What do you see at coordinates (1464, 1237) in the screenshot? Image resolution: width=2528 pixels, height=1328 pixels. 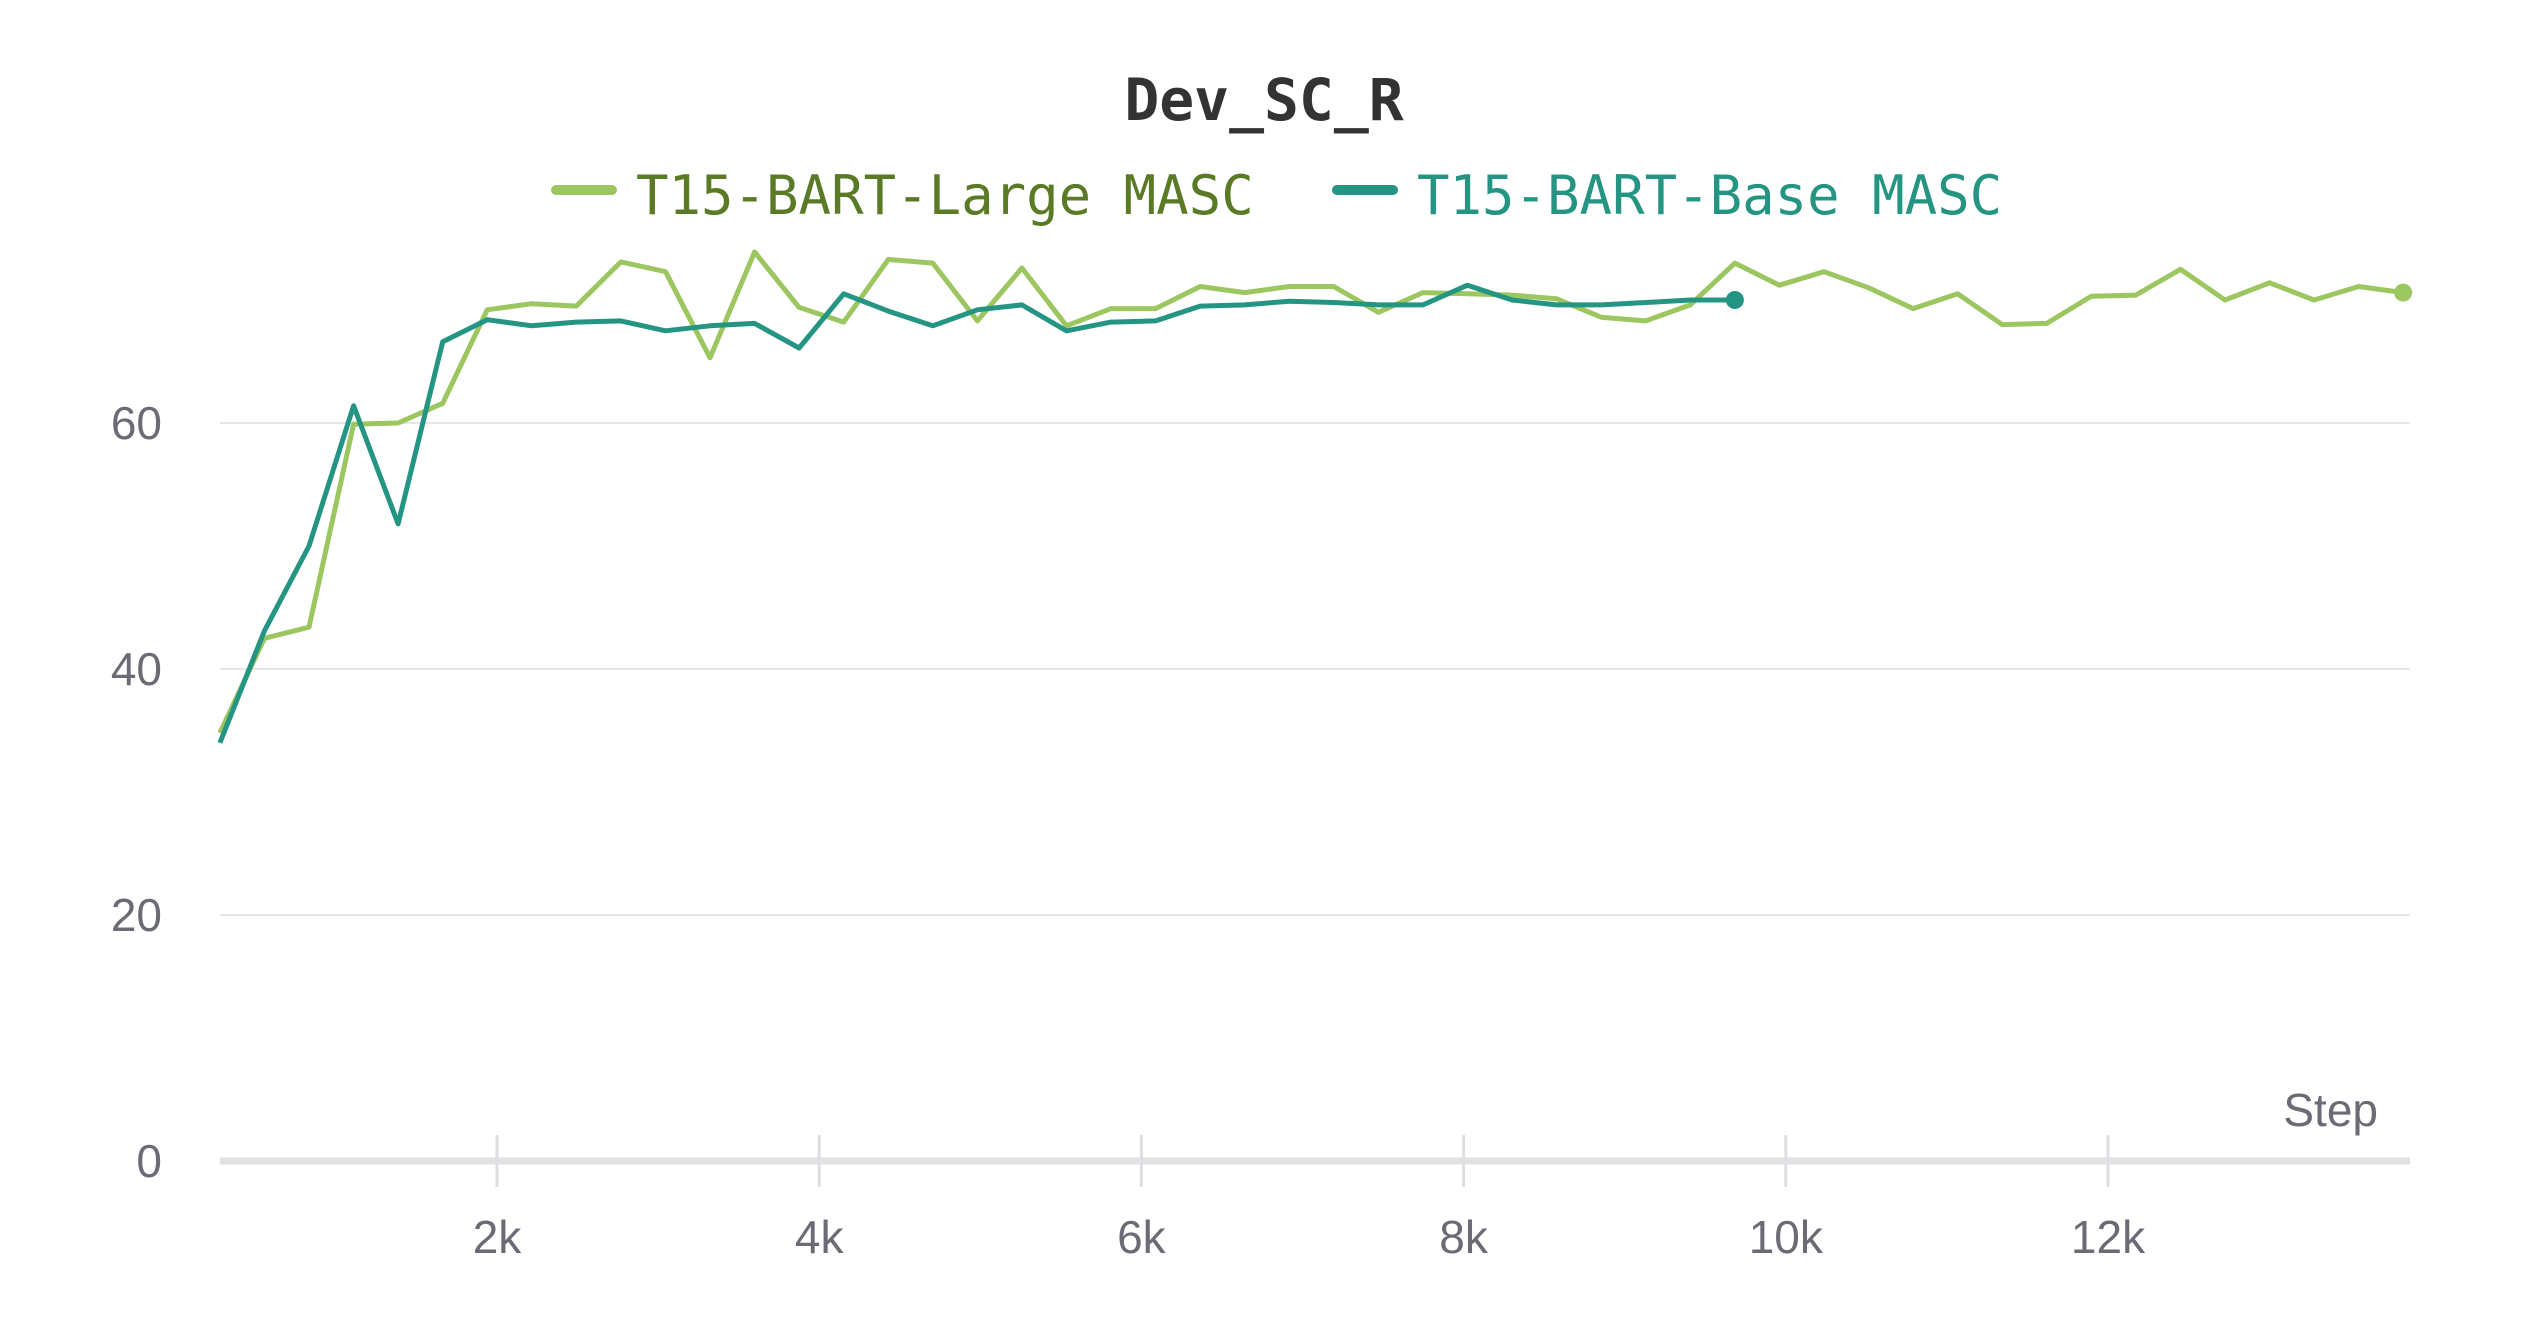 I see `x-tick-label: 8k` at bounding box center [1464, 1237].